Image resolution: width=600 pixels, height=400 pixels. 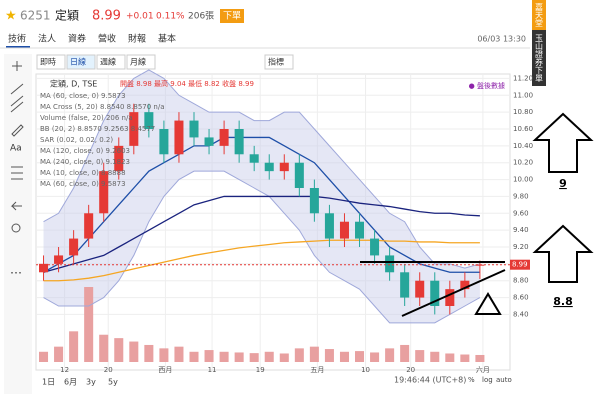 I want to click on option-button: auto, so click(x=504, y=380).